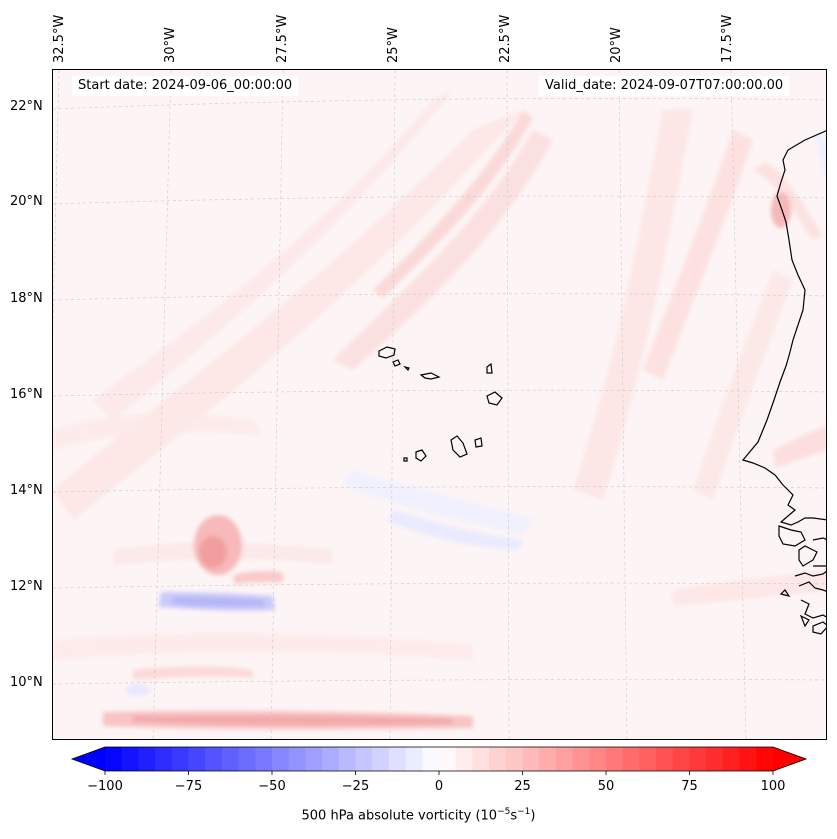 The image size is (837, 839). Describe the element at coordinates (494, 398) in the screenshot. I see `island-boa-vista` at that location.